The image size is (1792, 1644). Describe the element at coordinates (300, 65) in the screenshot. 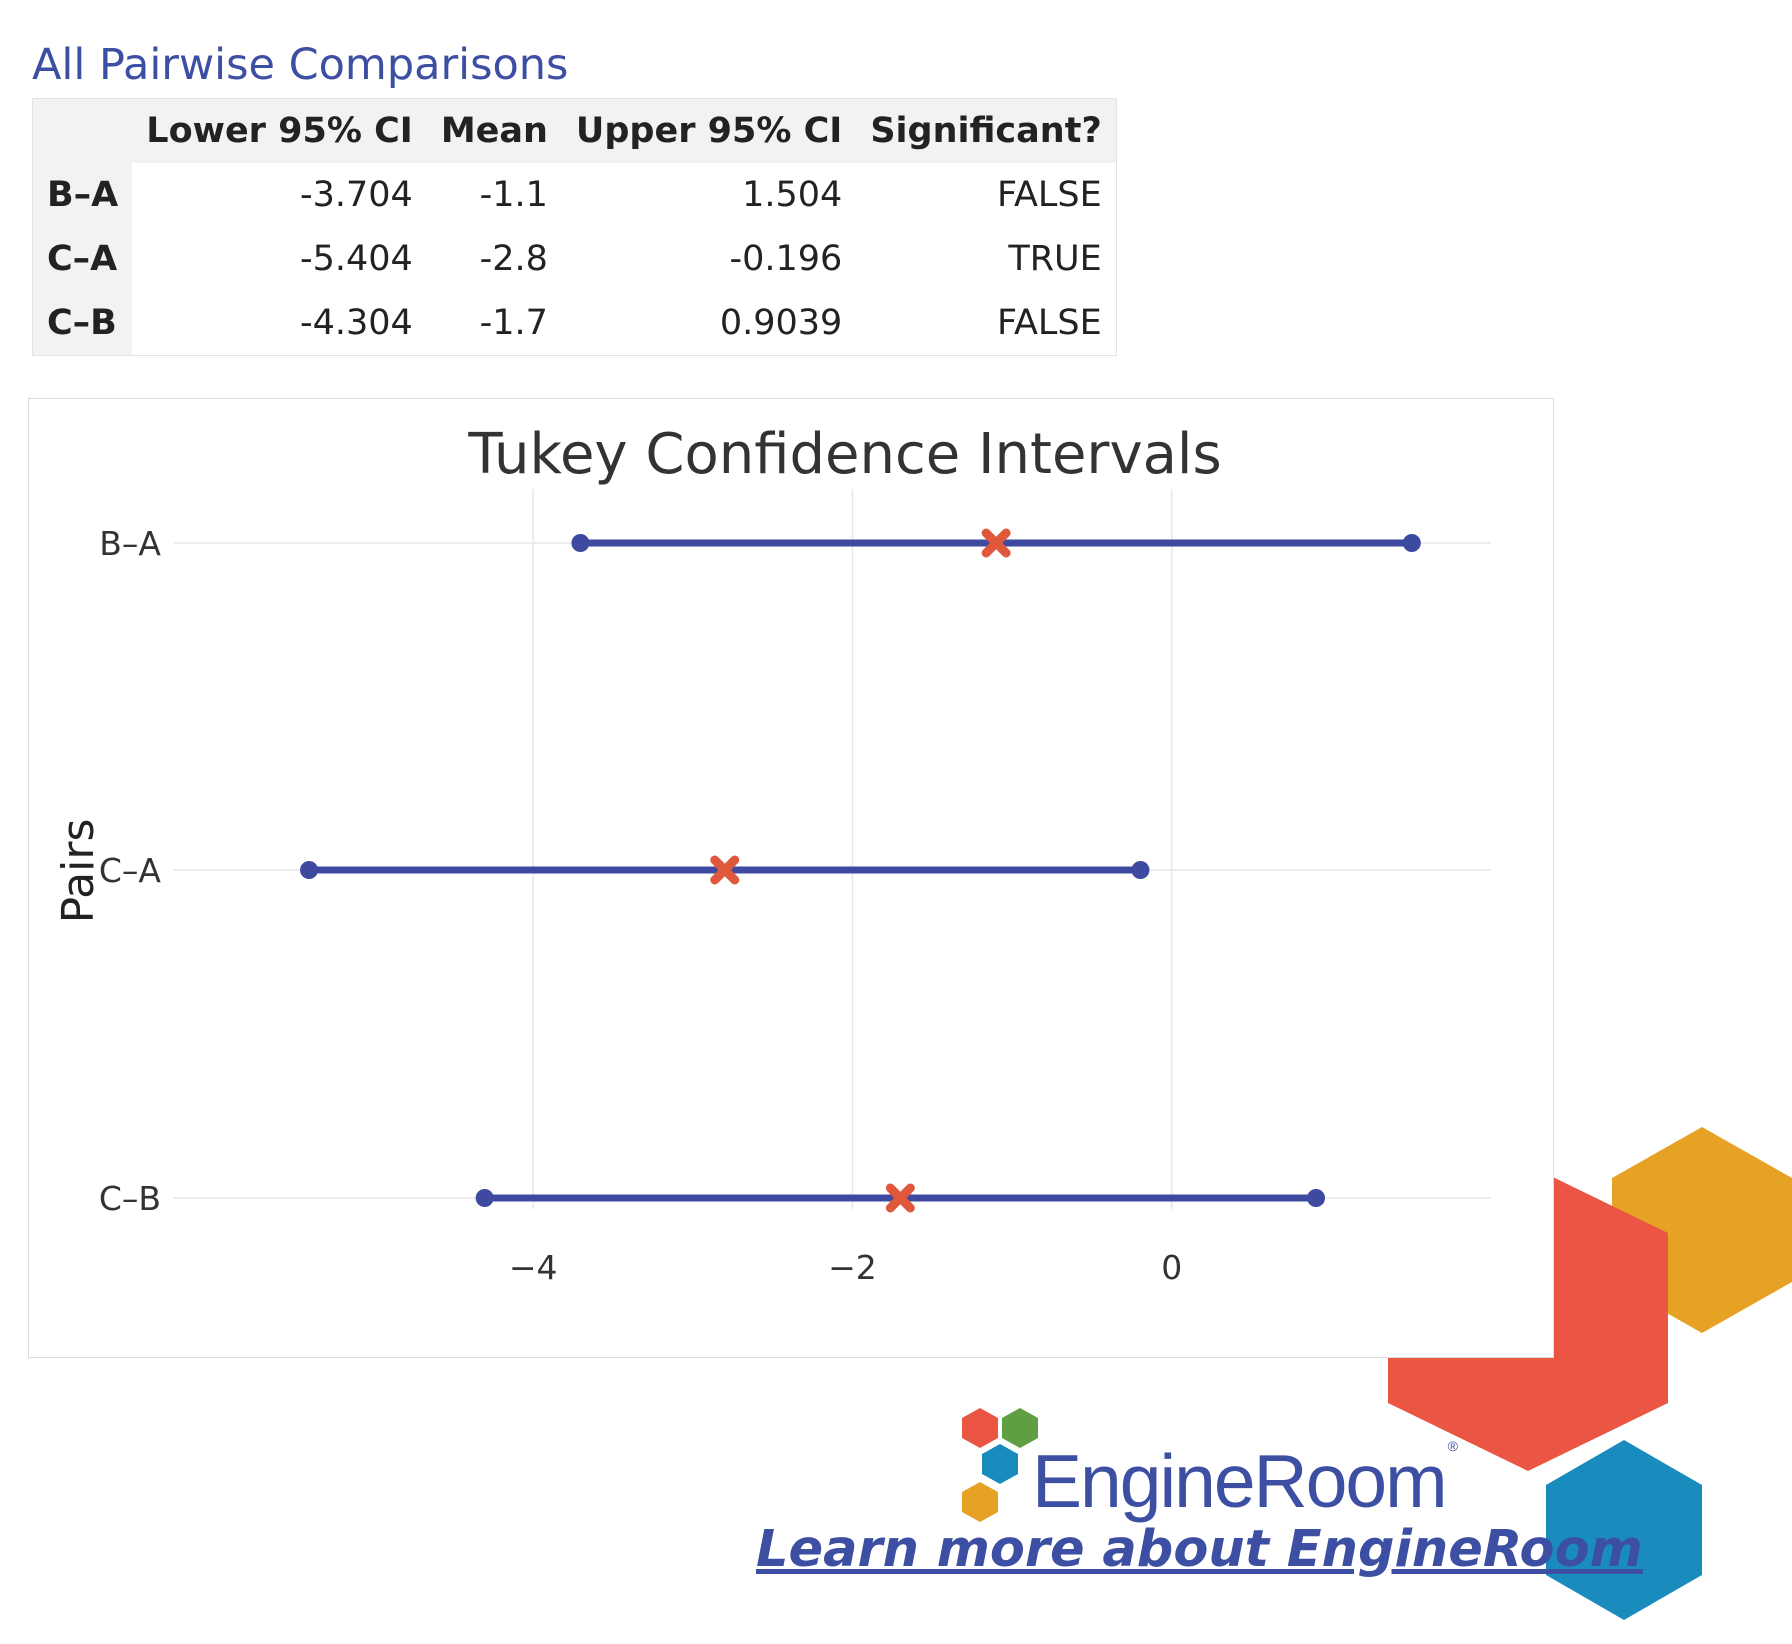

I see `section-title: All Pairwise Comparisons` at that location.